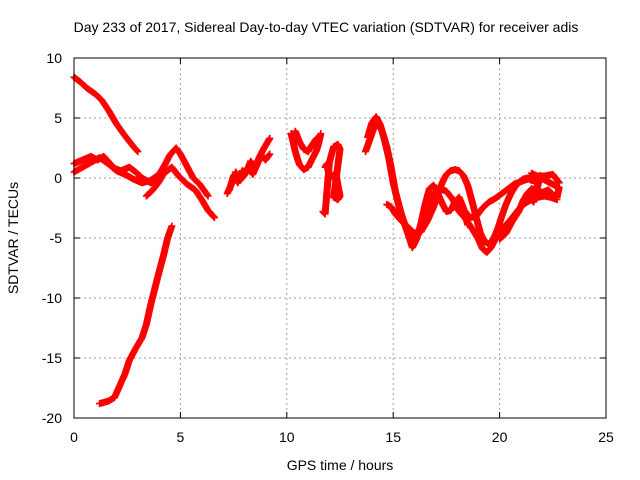  Describe the element at coordinates (500, 437) in the screenshot. I see `x-tick-label: 20` at that location.